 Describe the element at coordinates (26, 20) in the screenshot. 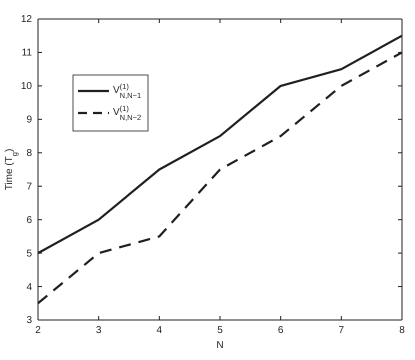

I see `y-tick-label: 12` at that location.